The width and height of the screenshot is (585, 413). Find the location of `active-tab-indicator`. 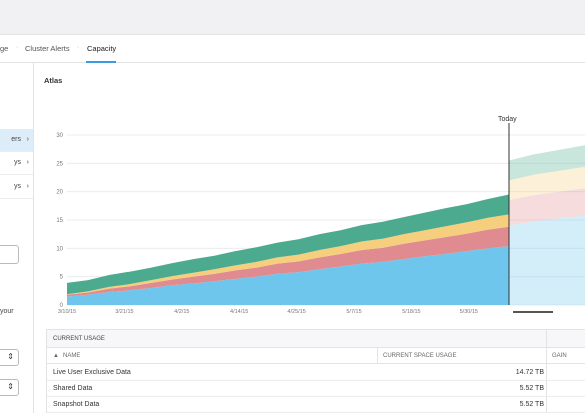

active-tab-indicator is located at coordinates (101, 62).